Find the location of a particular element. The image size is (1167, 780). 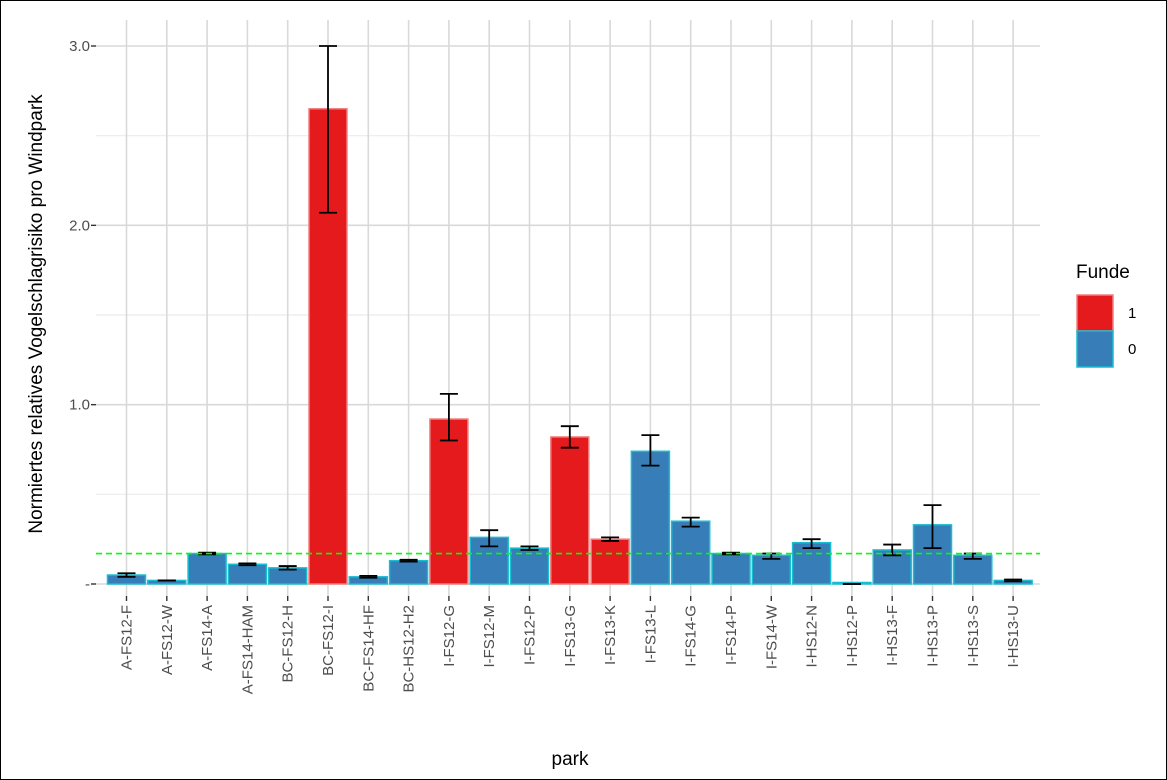

x-tick-label: BC-FS12-H is located at coordinates (288, 644).